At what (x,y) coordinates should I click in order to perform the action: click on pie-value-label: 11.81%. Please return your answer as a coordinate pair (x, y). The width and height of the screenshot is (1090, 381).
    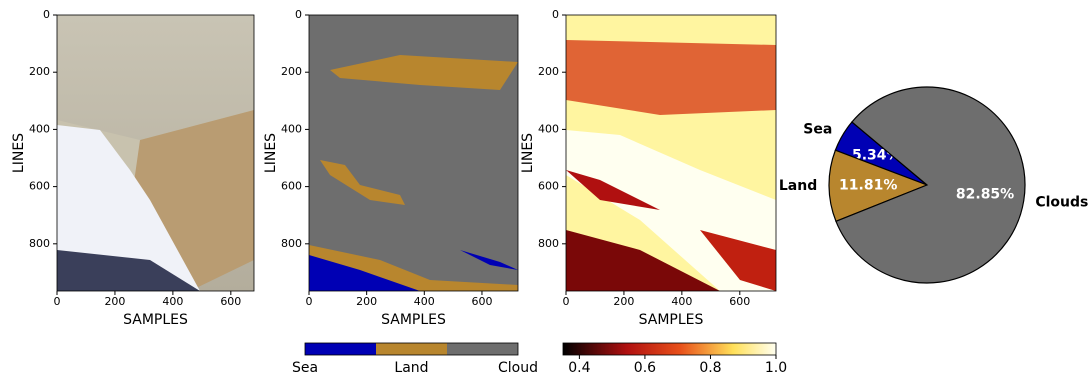
    Looking at the image, I should click on (868, 185).